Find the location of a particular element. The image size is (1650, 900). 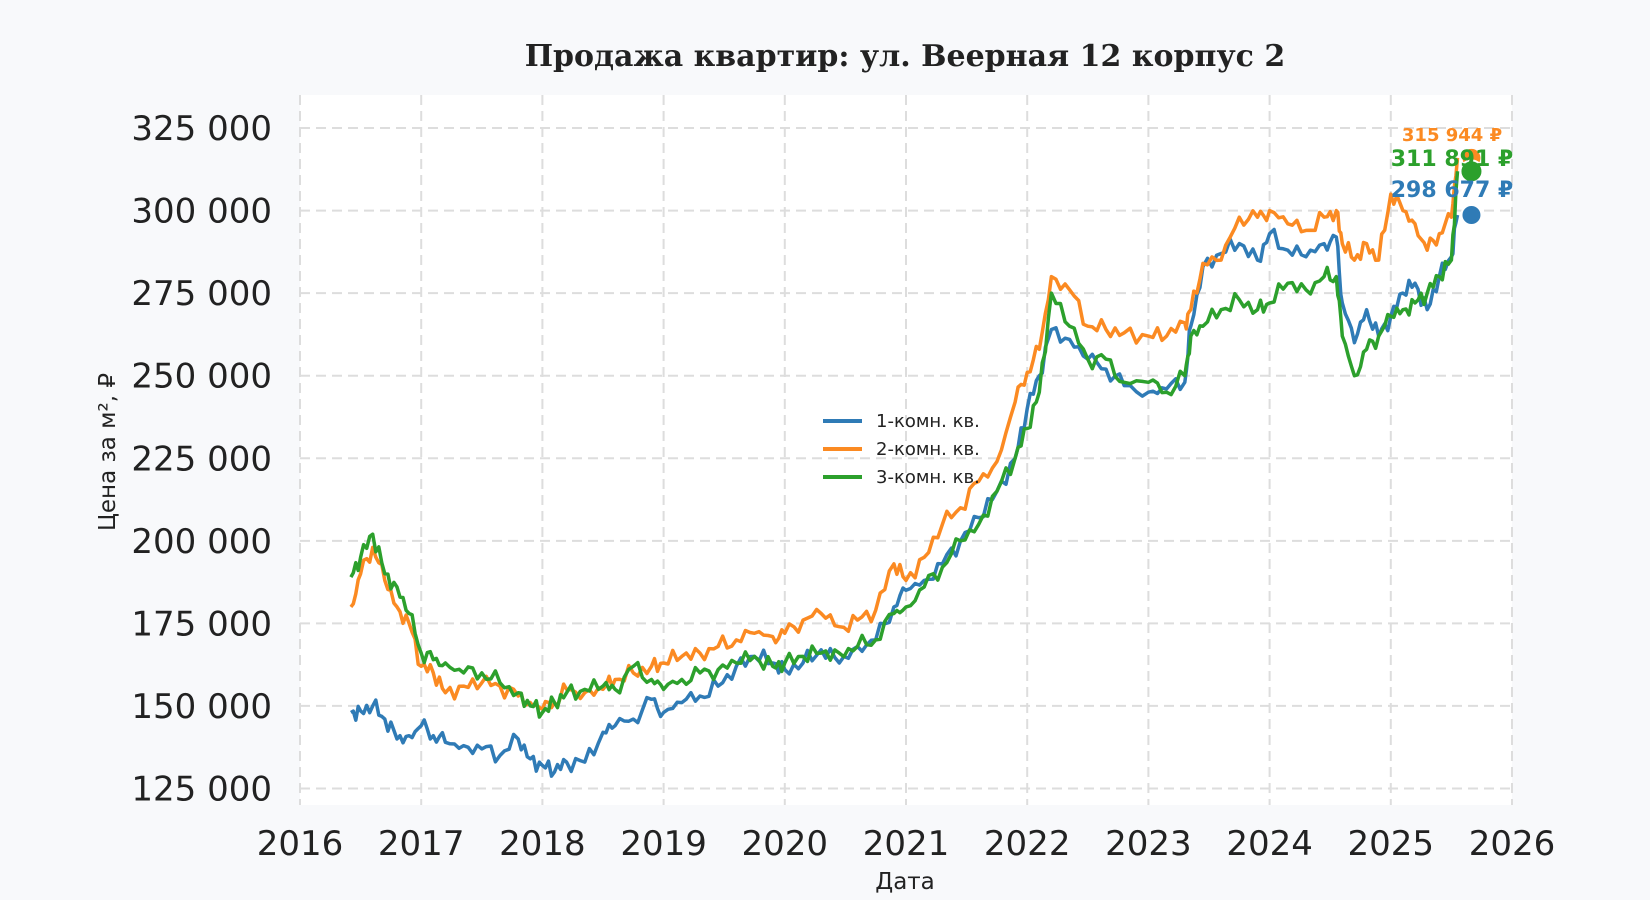

y-tick-label: 150 000 is located at coordinates (201, 707).